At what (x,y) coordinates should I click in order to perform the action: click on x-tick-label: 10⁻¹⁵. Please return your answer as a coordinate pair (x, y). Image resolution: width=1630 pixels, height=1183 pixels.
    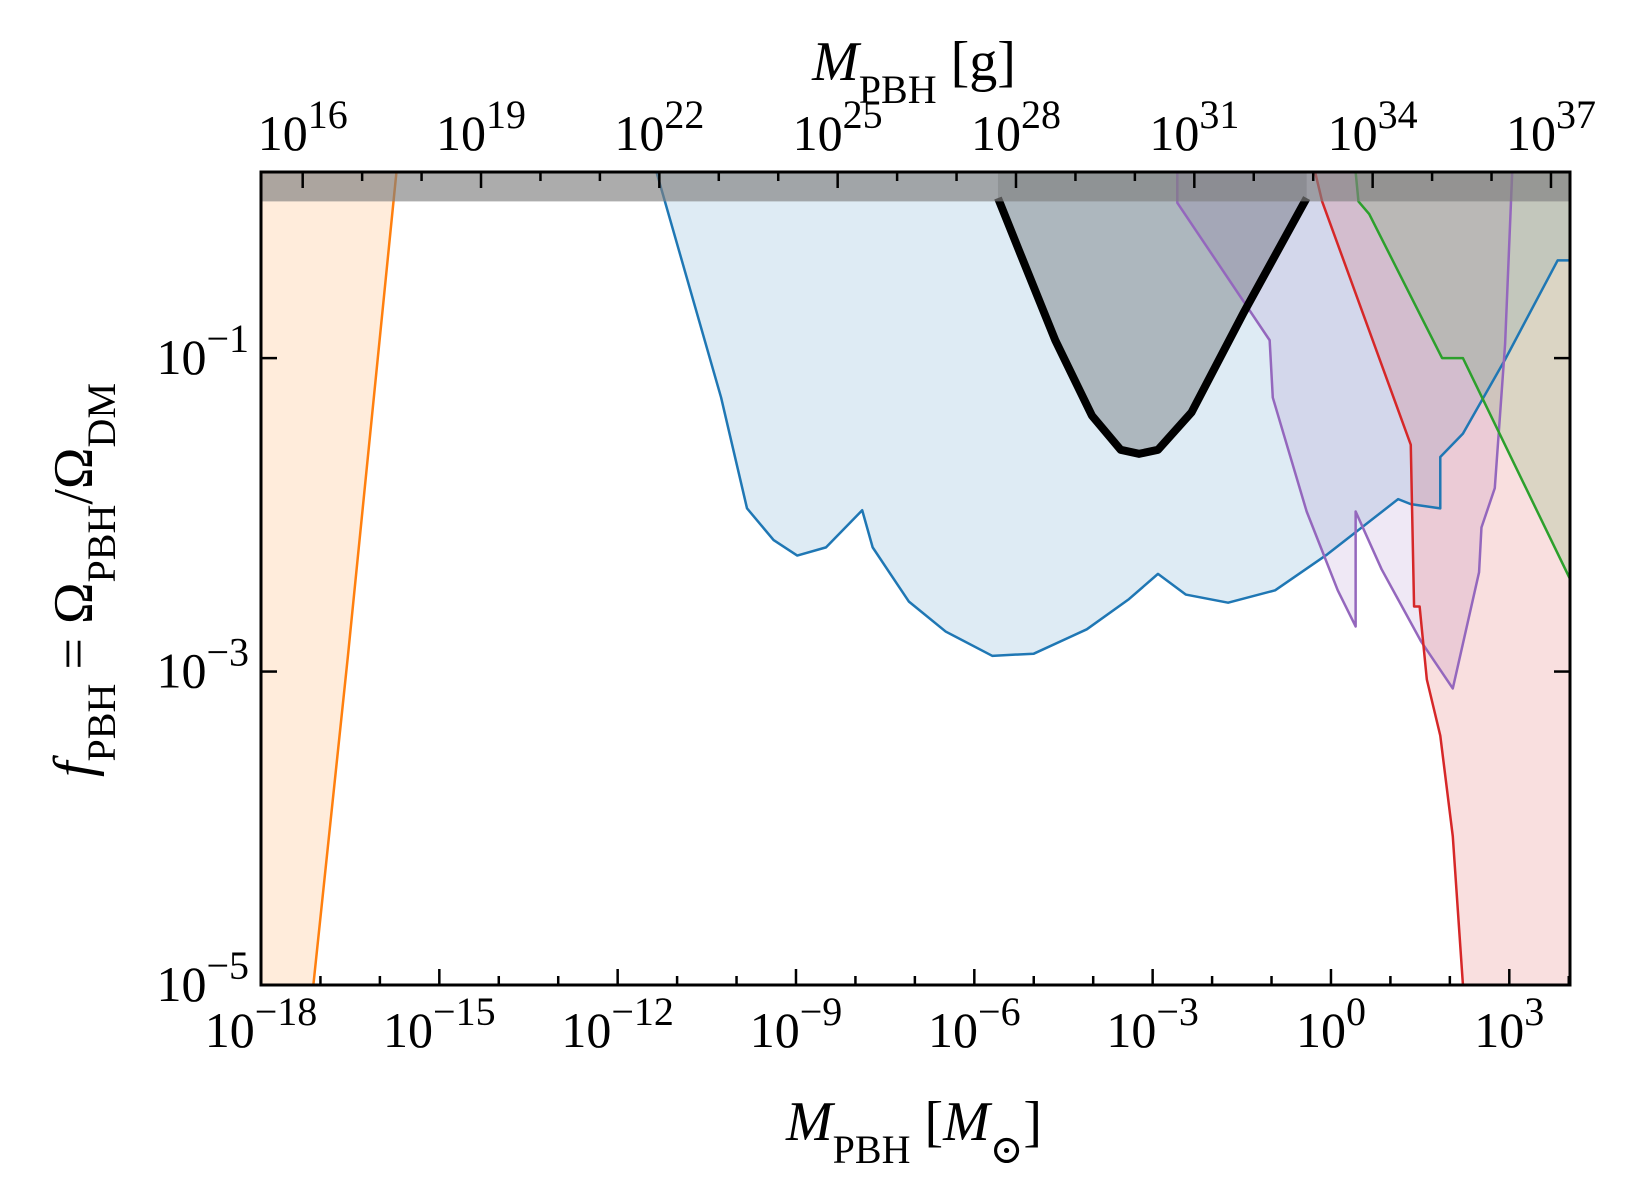
    Looking at the image, I should click on (439, 1024).